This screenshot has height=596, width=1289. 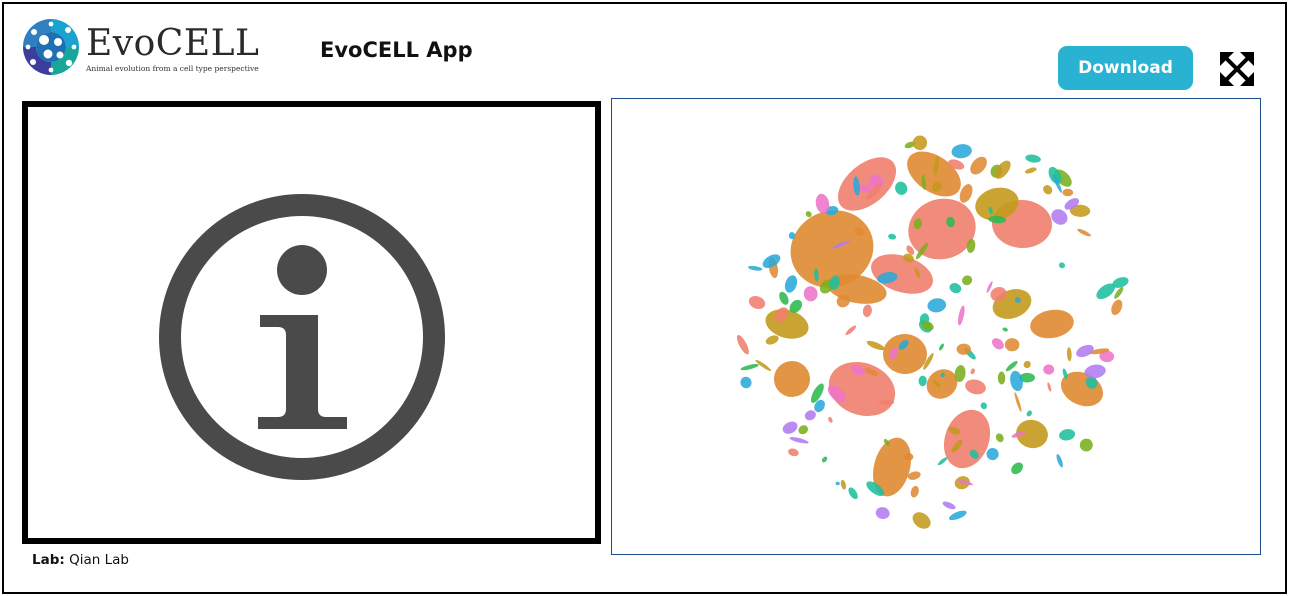 I want to click on lab-value: Qian Lab, so click(x=99, y=560).